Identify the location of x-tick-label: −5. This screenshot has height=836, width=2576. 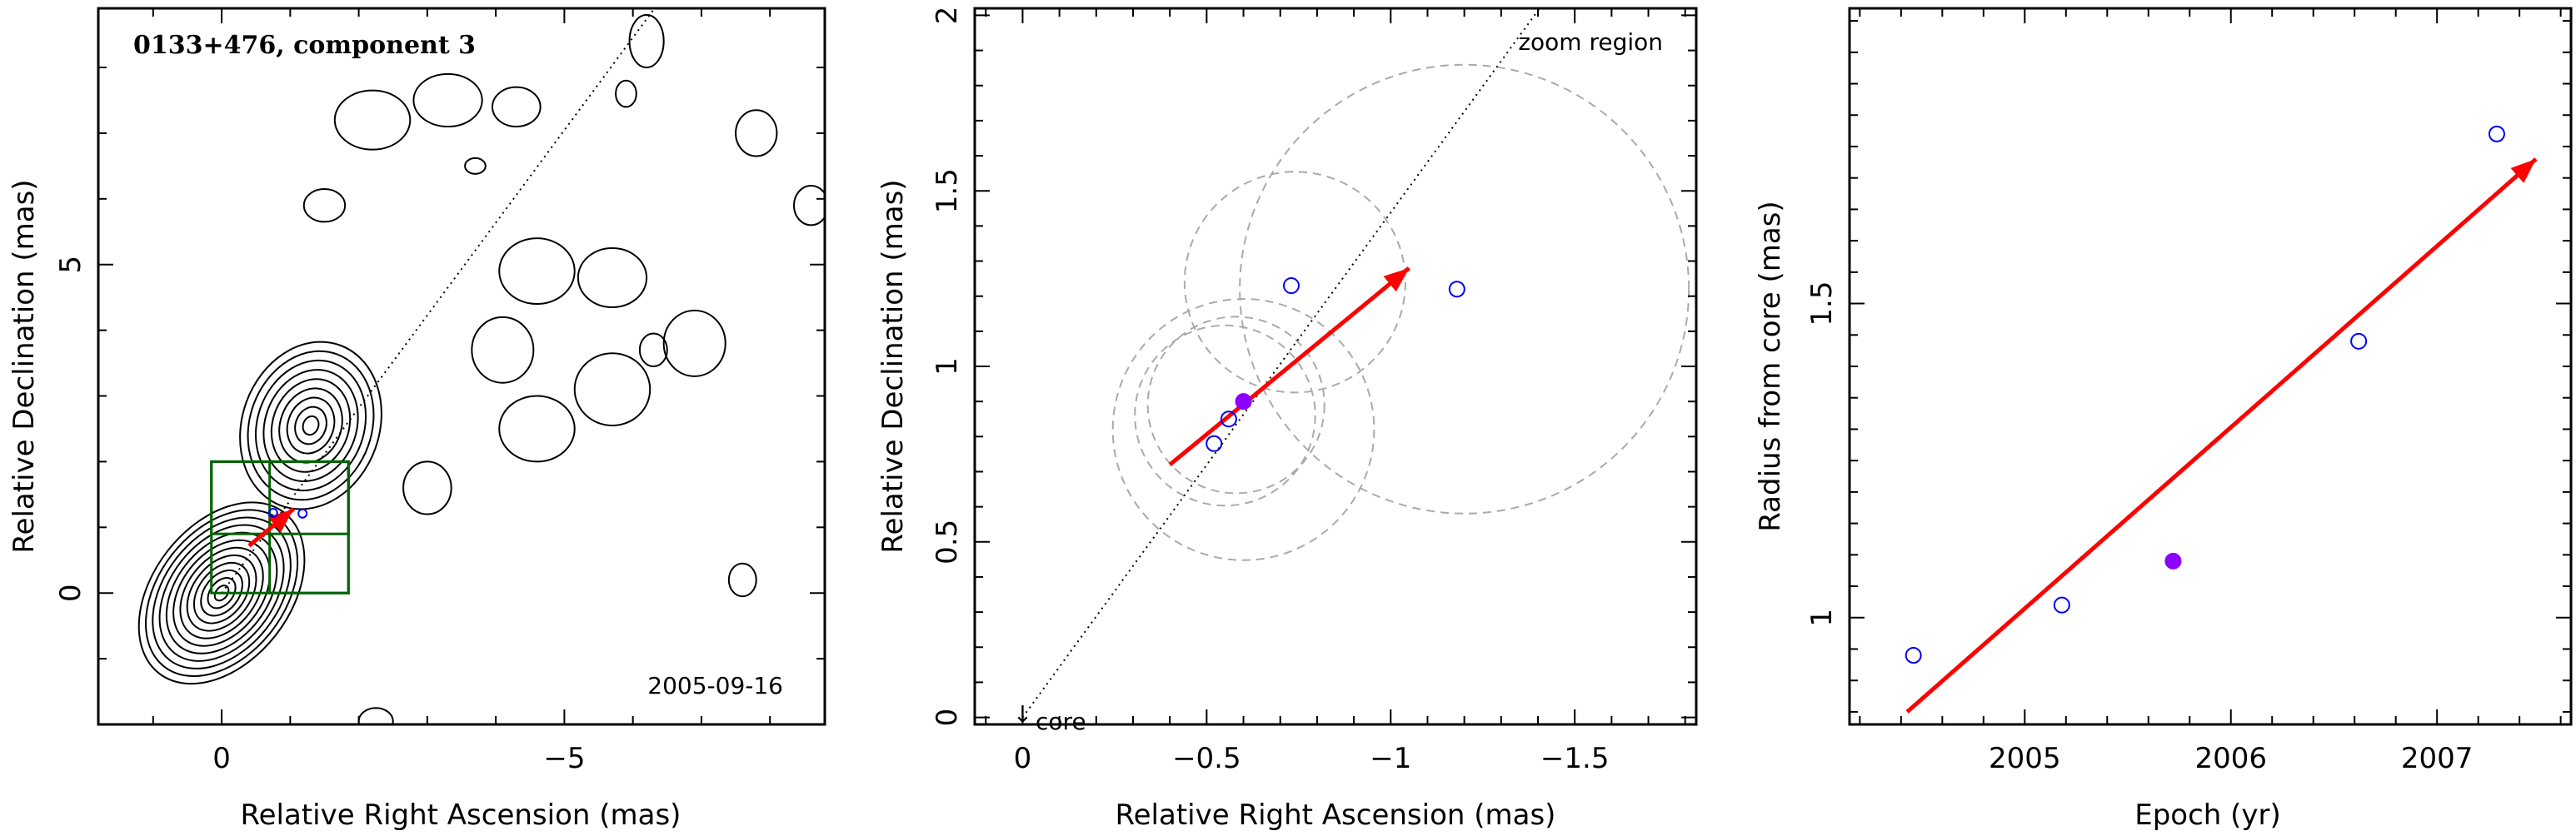
(564, 758).